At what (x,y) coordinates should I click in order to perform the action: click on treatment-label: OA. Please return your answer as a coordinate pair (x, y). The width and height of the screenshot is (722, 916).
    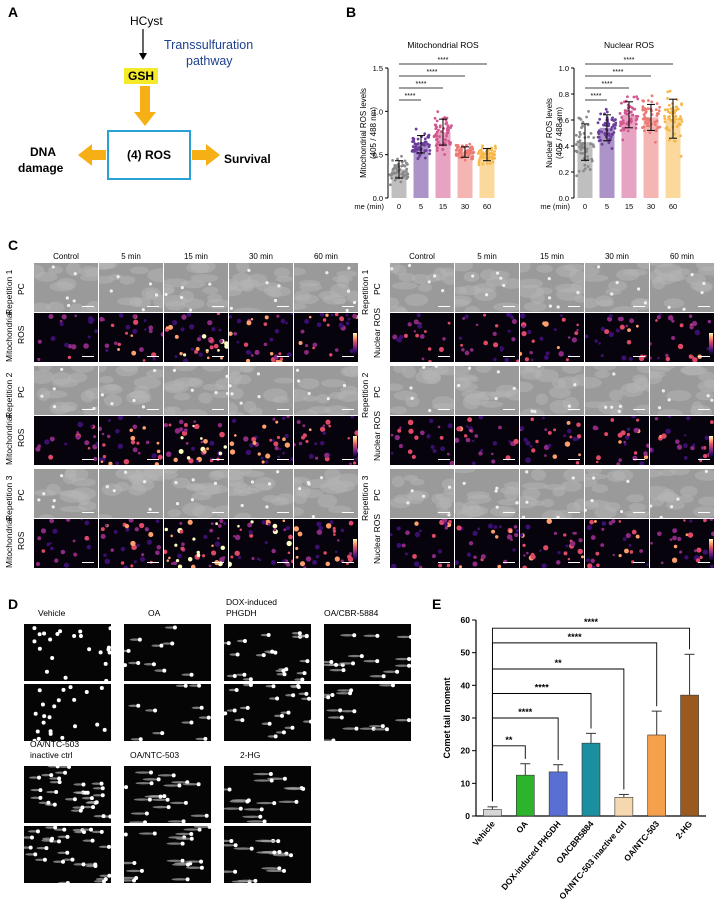
    Looking at the image, I should click on (154, 613).